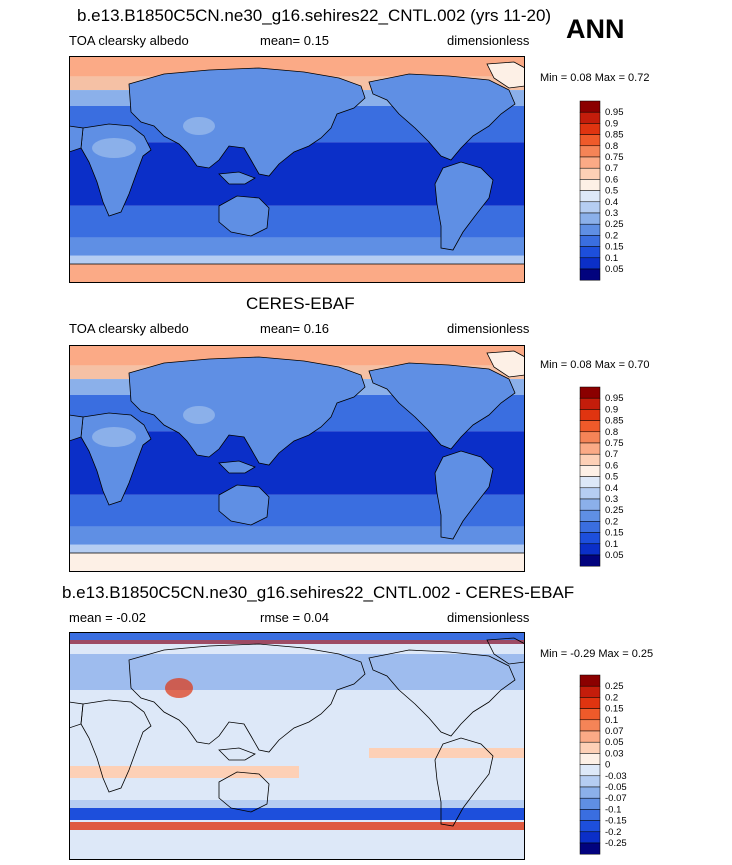 The width and height of the screenshot is (732, 865). I want to click on colorbar-label: 0.05, so click(614, 269).